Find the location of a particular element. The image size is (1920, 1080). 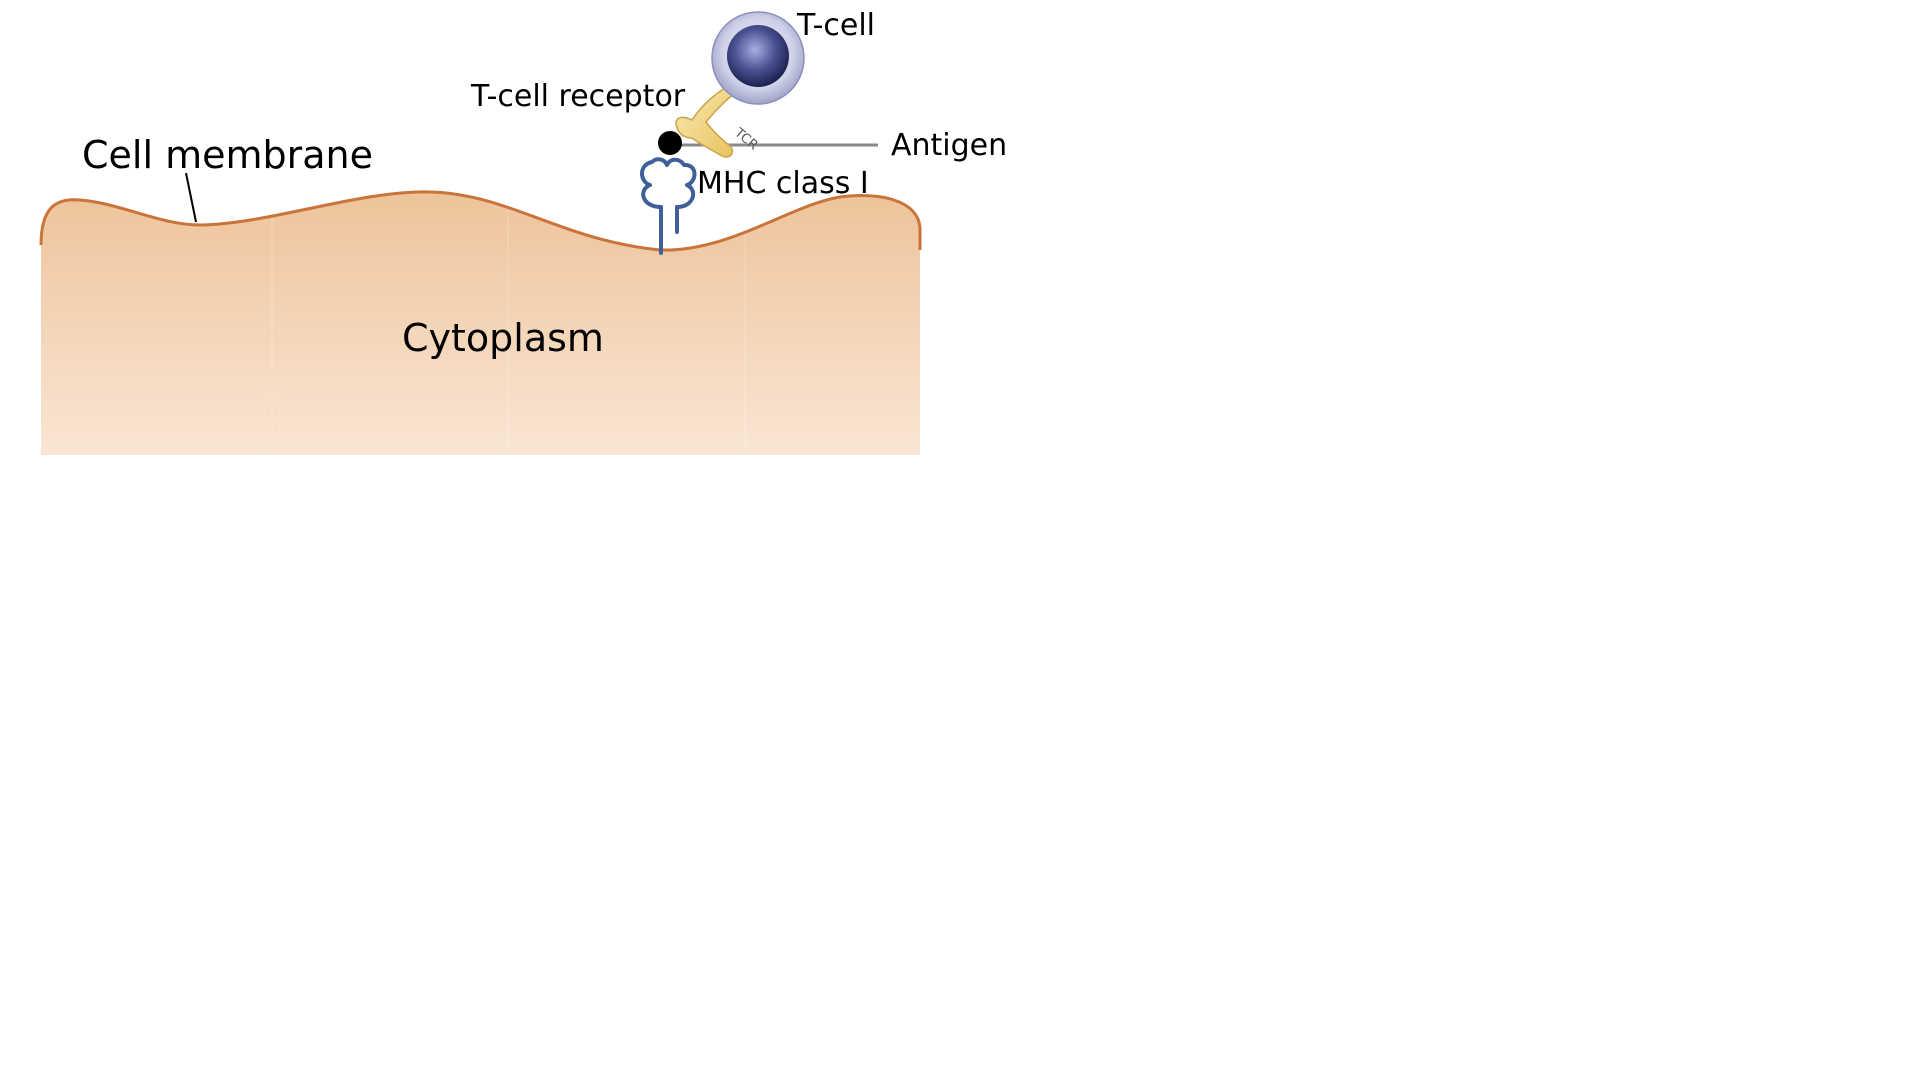

t-cell-receptor-label: T-cell receptor is located at coordinates (578, 96).